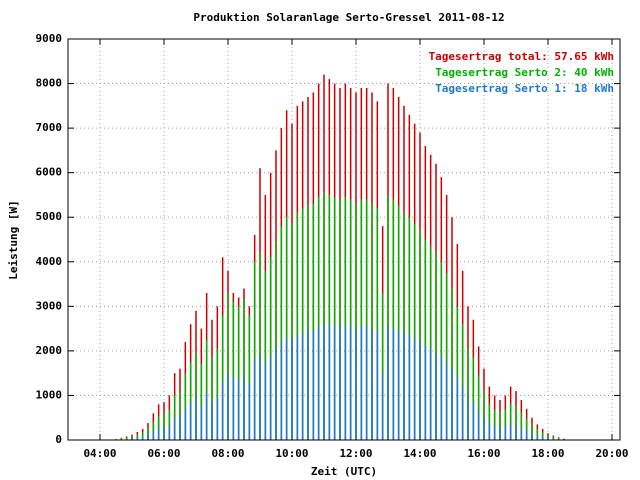 This screenshot has width=640, height=480. What do you see at coordinates (521, 56) in the screenshot?
I see `legend-entry: Tagesertrag total: 57.65 kWh` at bounding box center [521, 56].